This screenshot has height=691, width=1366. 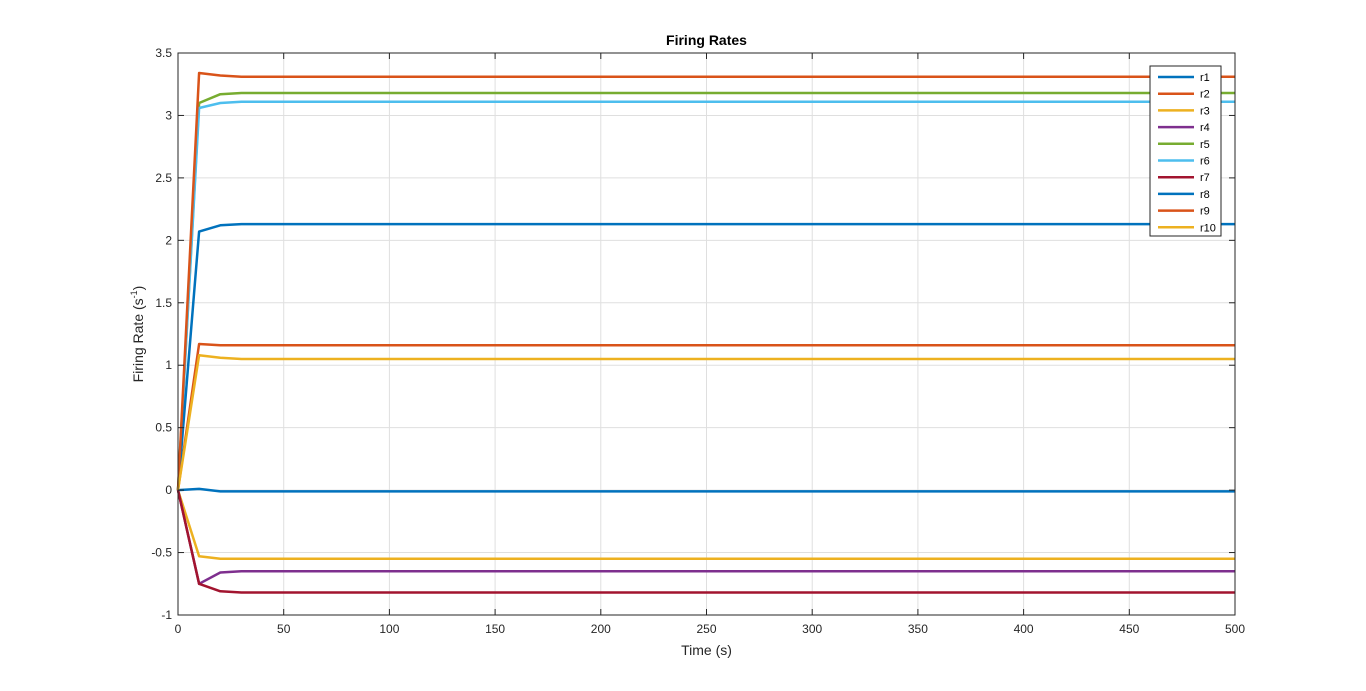 What do you see at coordinates (163, 53) in the screenshot?
I see `y-tick-label: 3.5` at bounding box center [163, 53].